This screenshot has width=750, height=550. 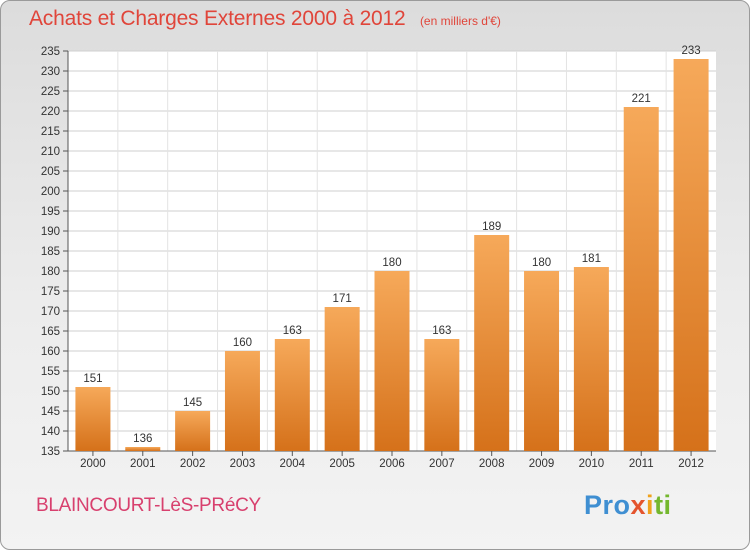 What do you see at coordinates (50, 192) in the screenshot?
I see `y-tick-label: 200` at bounding box center [50, 192].